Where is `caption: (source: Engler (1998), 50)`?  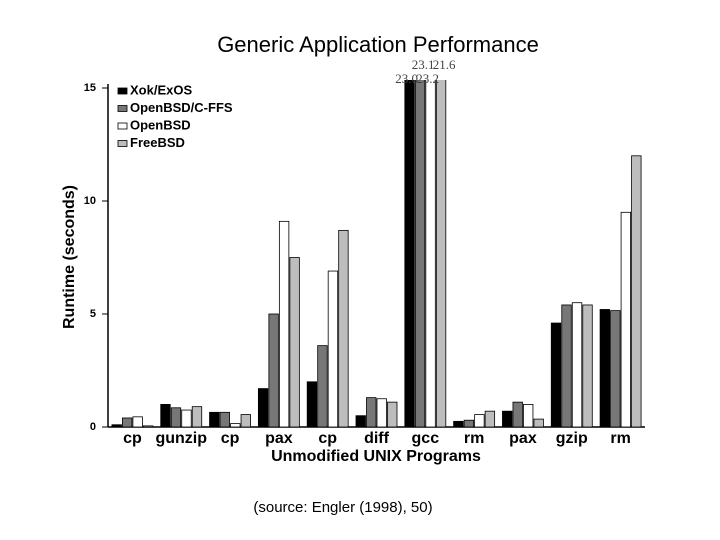
caption: (source: Engler (1998), 50) is located at coordinates (342, 507).